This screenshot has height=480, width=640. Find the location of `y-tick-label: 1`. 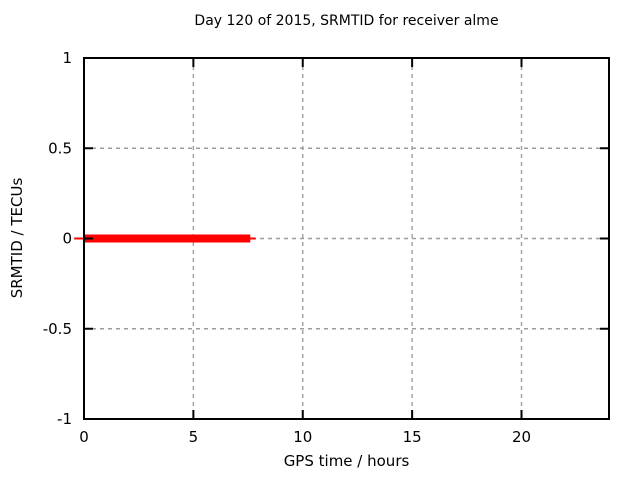

y-tick-label: 1 is located at coordinates (67, 58).